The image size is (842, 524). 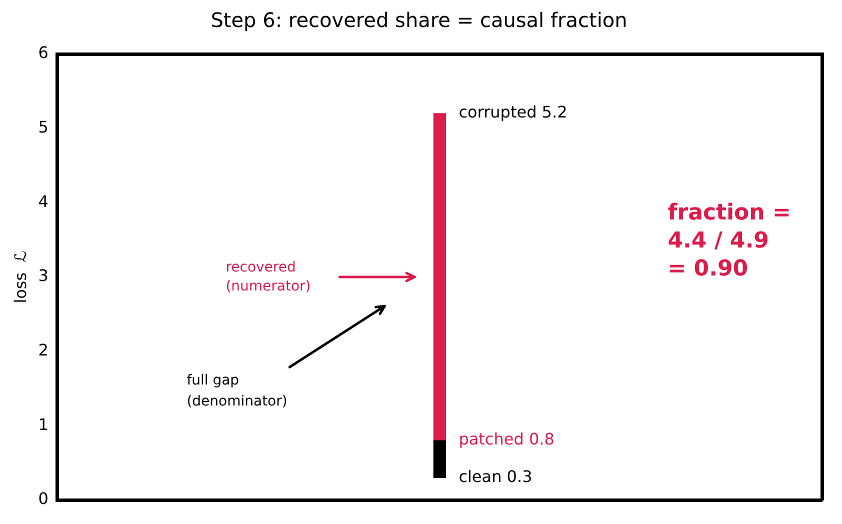 I want to click on y-tick-label: 4, so click(x=43, y=201).